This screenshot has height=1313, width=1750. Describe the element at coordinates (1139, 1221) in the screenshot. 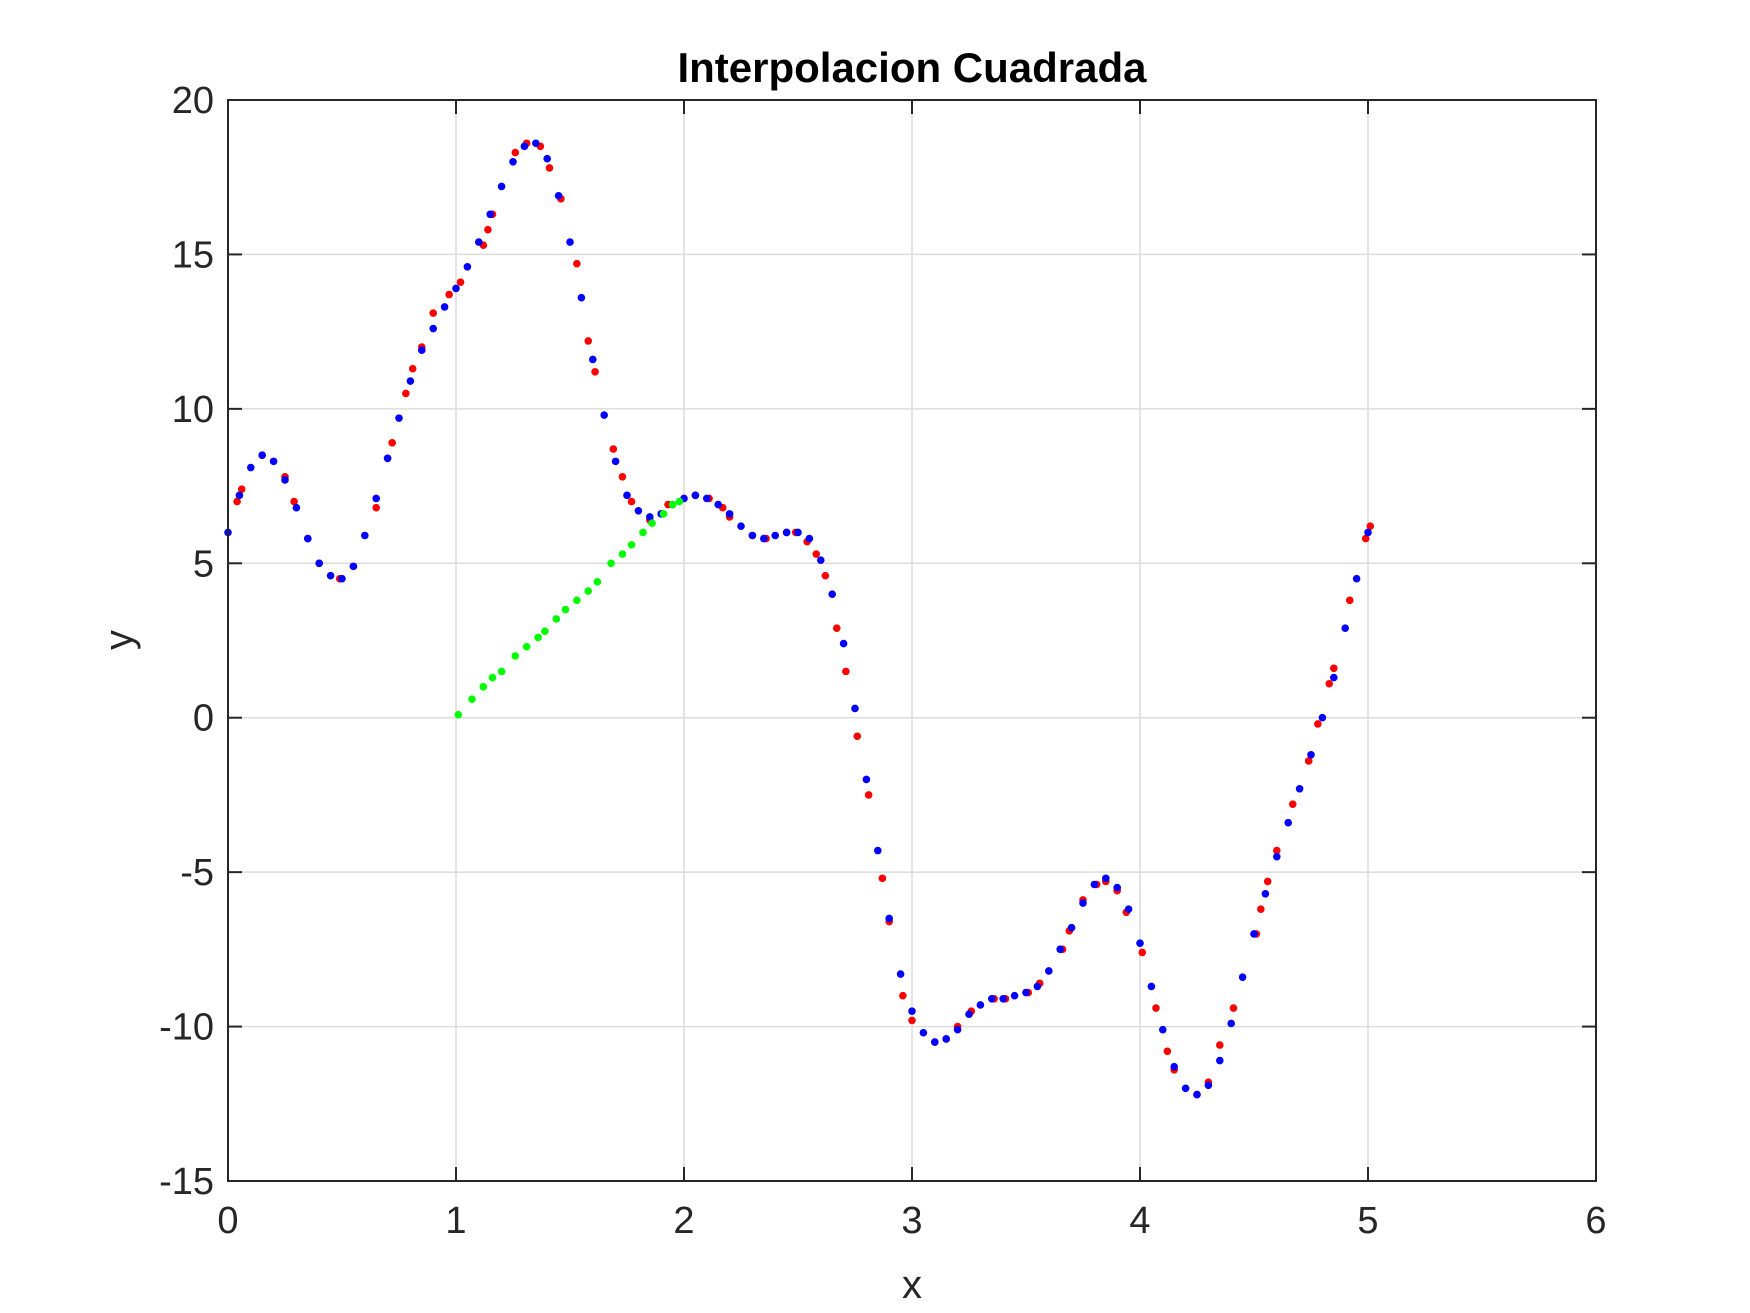

I see `x-tick-label: 4` at that location.